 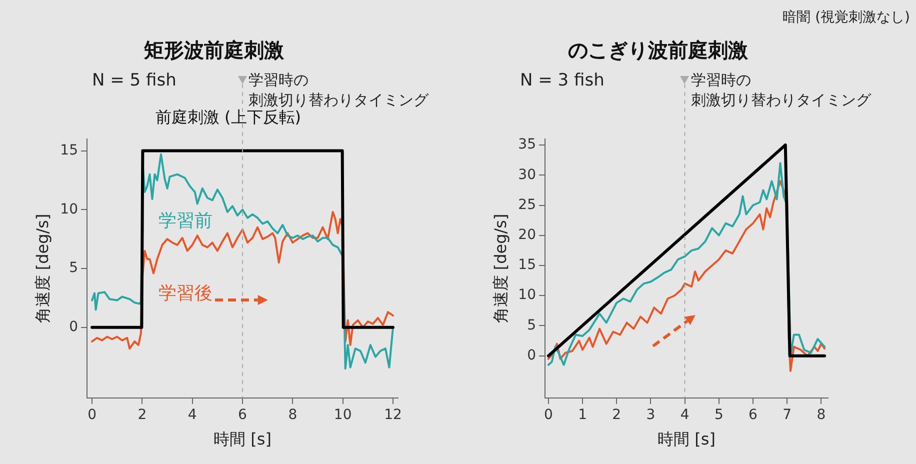 What do you see at coordinates (228, 116) in the screenshot?
I see `series-label: 前庭刺激 (上下反転)` at bounding box center [228, 116].